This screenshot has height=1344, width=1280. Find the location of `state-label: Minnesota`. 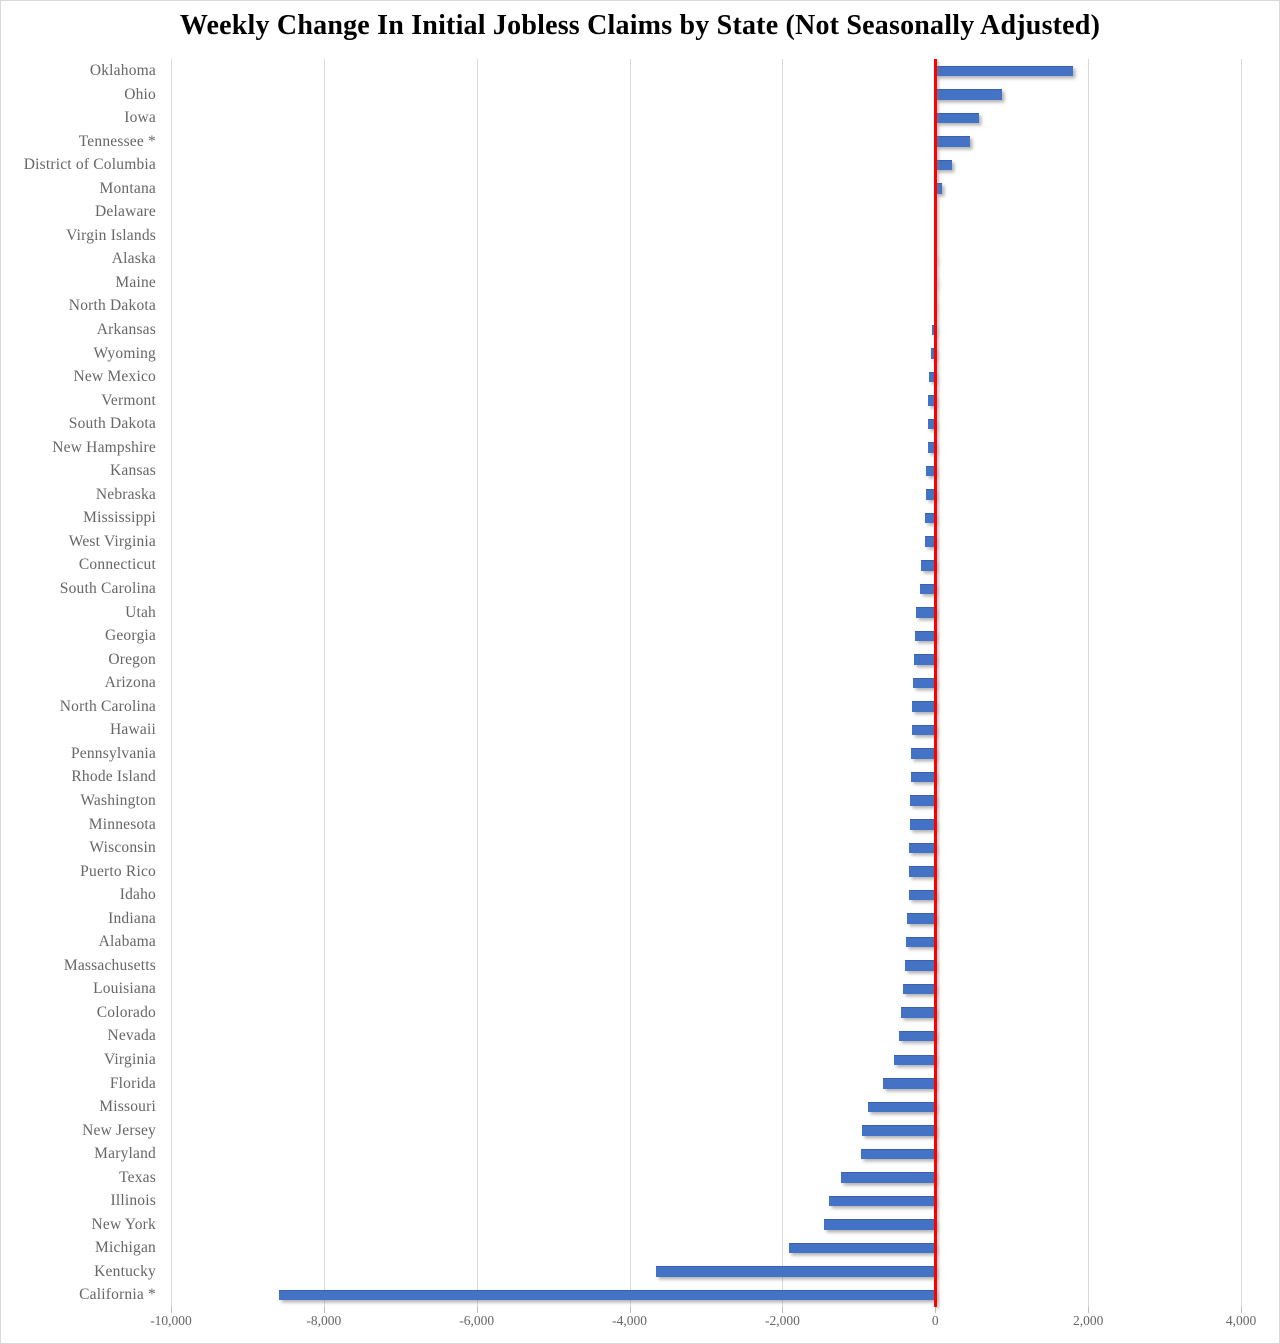

state-label: Minnesota is located at coordinates (122, 824).